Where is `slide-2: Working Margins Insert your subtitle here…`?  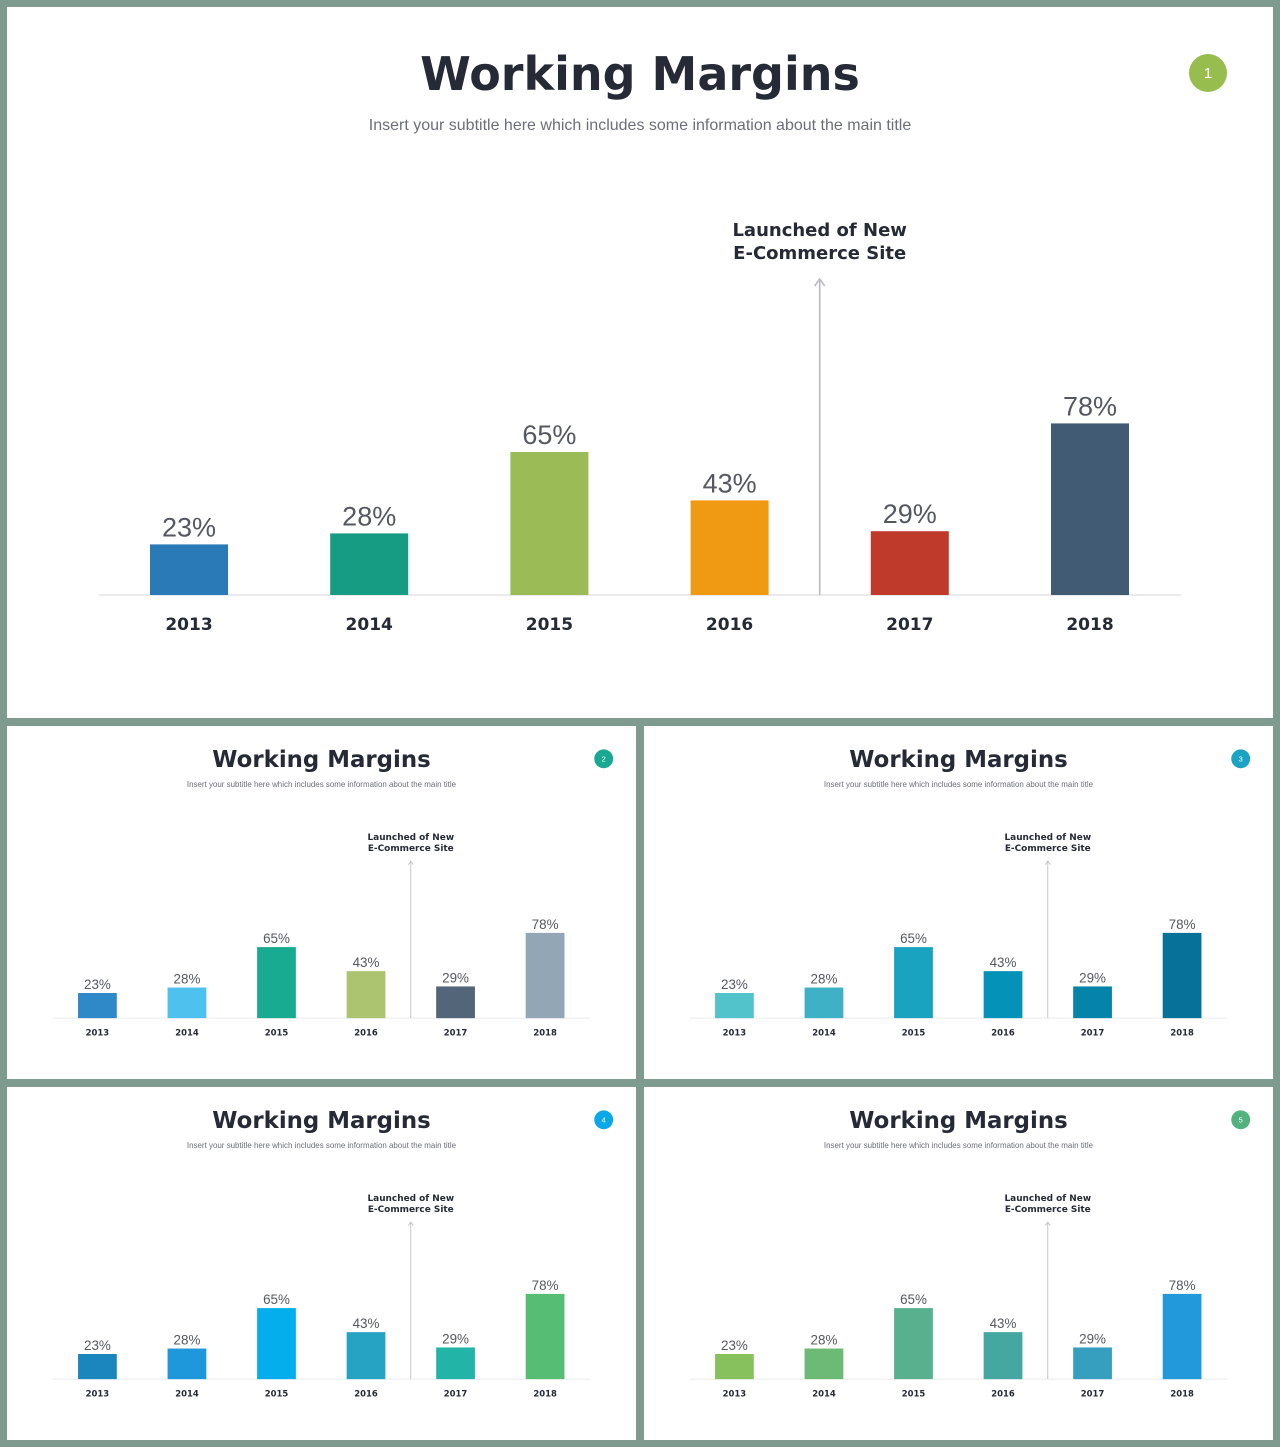 slide-2: Working Margins Insert your subtitle here… is located at coordinates (321, 902).